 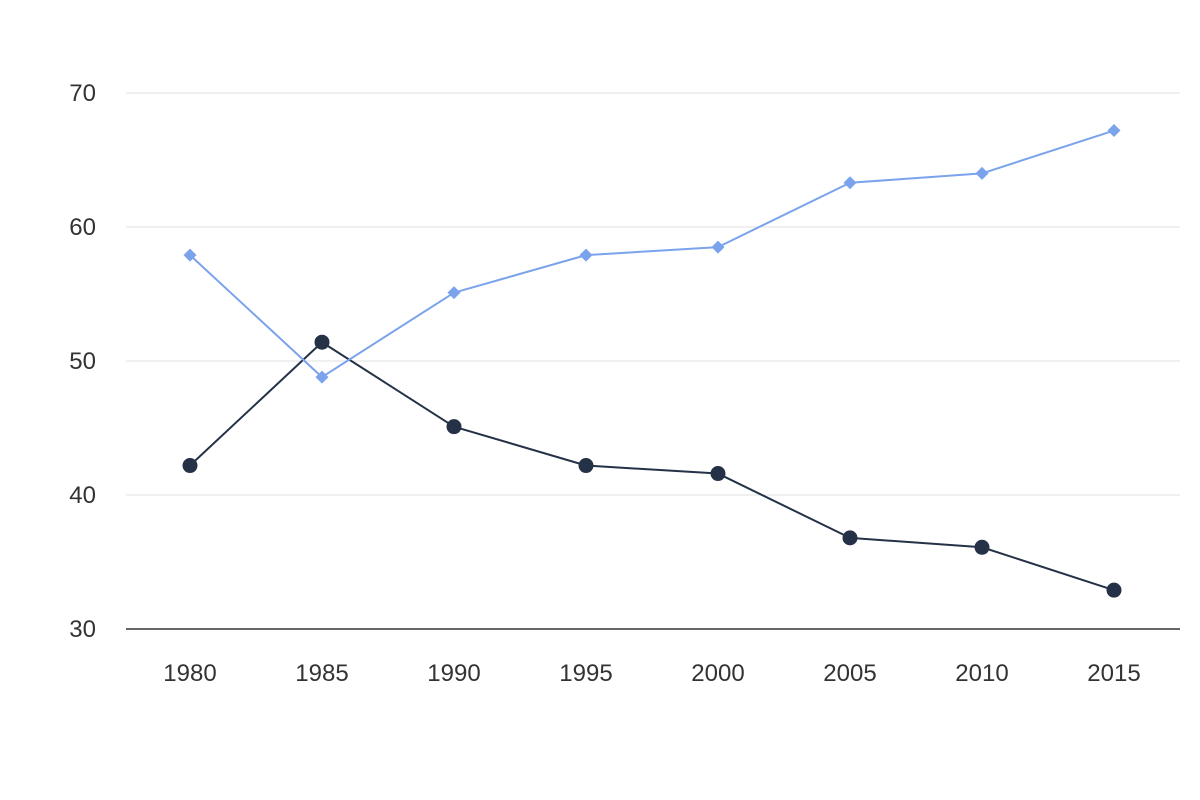 I want to click on x-tick-label: 1990, so click(x=453, y=673).